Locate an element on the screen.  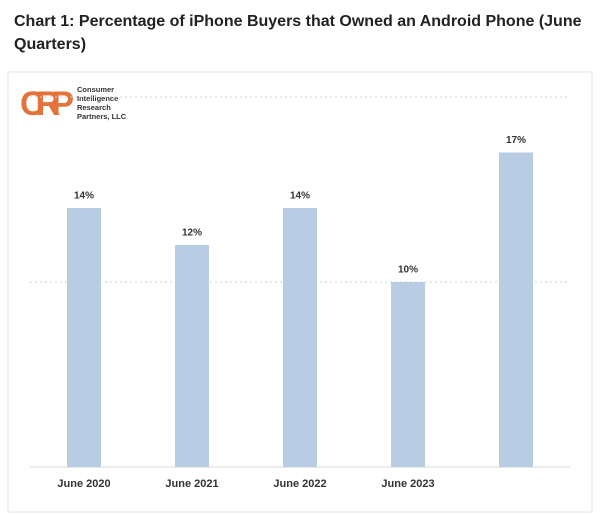
value-label: 10% is located at coordinates (408, 270).